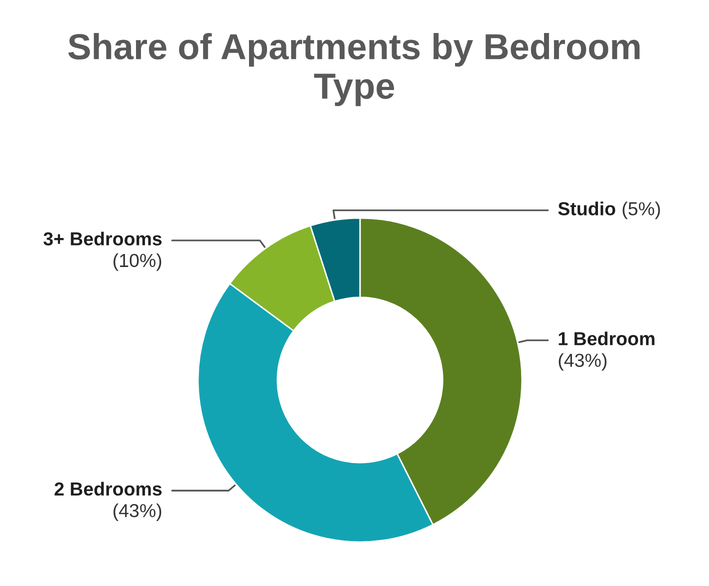 This screenshot has width=709, height=586. I want to click on data-label: (5%), so click(641, 211).